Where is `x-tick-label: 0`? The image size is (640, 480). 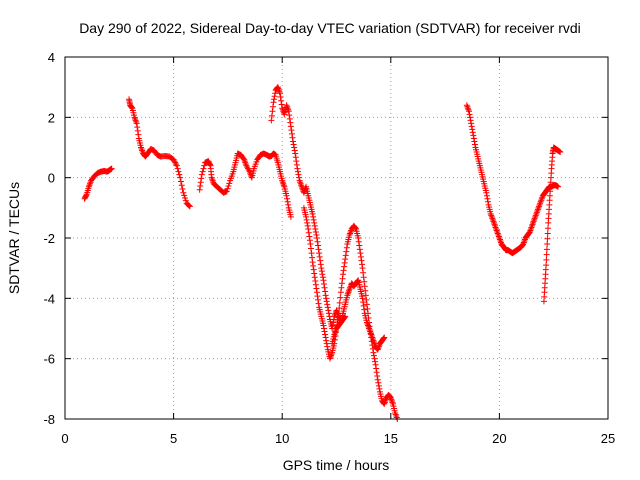 x-tick-label: 0 is located at coordinates (64, 438).